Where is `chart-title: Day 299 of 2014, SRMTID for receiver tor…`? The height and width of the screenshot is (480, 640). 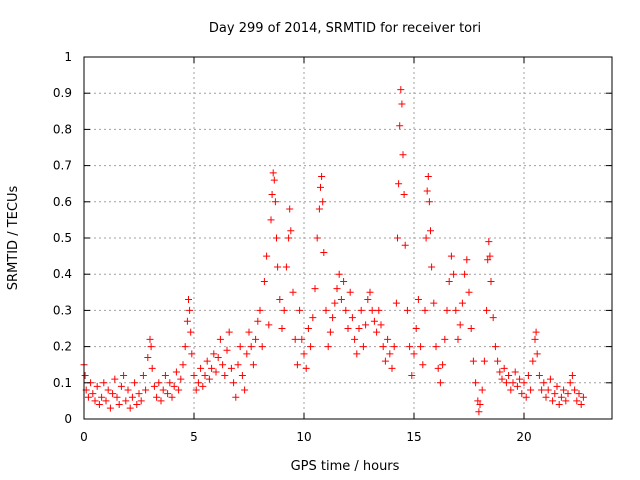
chart-title: Day 299 of 2014, SRMTID for receiver tor… is located at coordinates (345, 28).